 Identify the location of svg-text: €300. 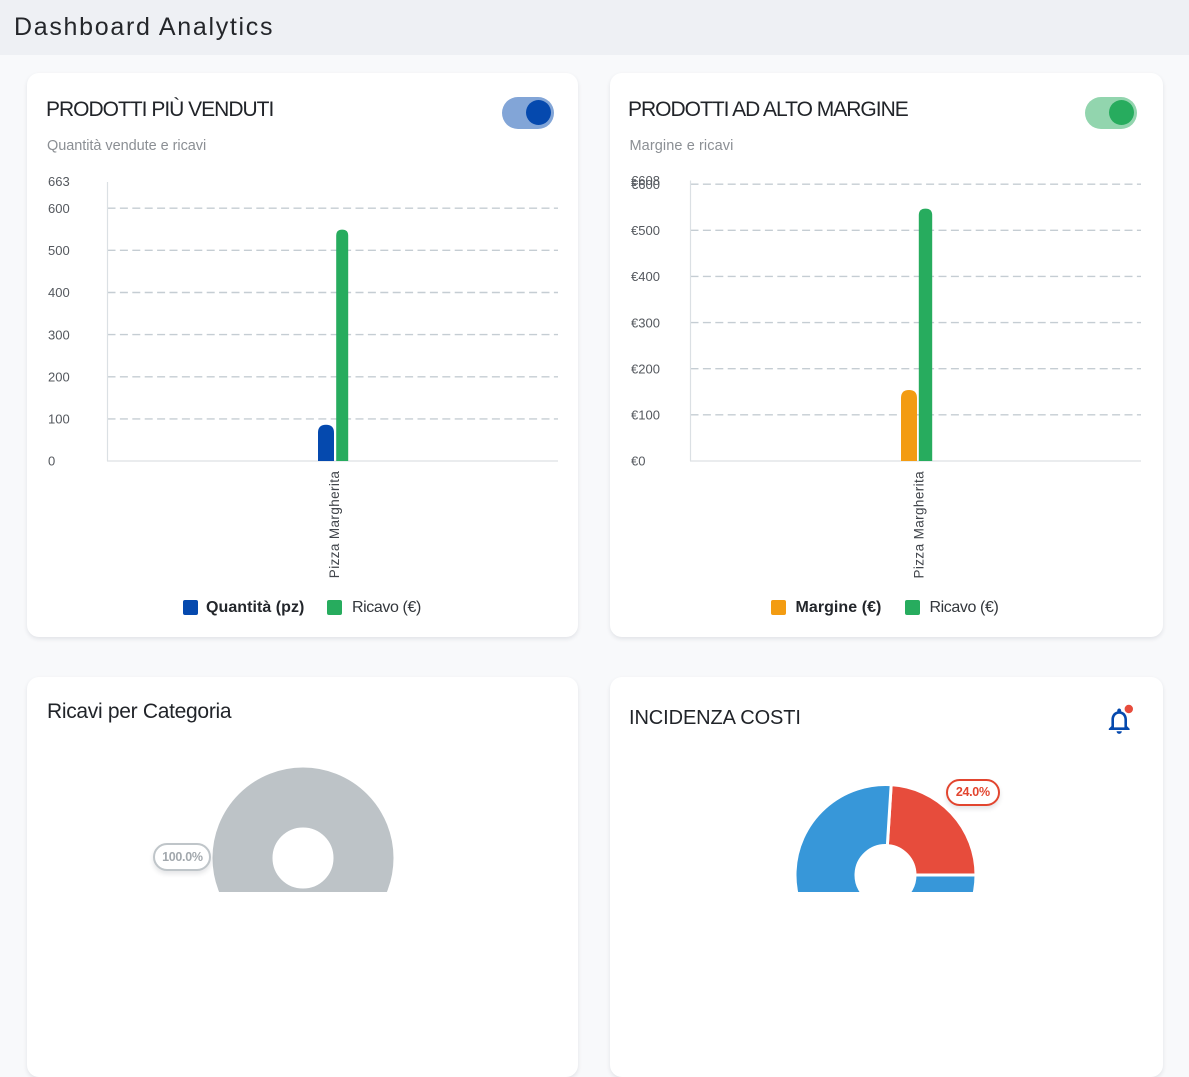
(645, 322).